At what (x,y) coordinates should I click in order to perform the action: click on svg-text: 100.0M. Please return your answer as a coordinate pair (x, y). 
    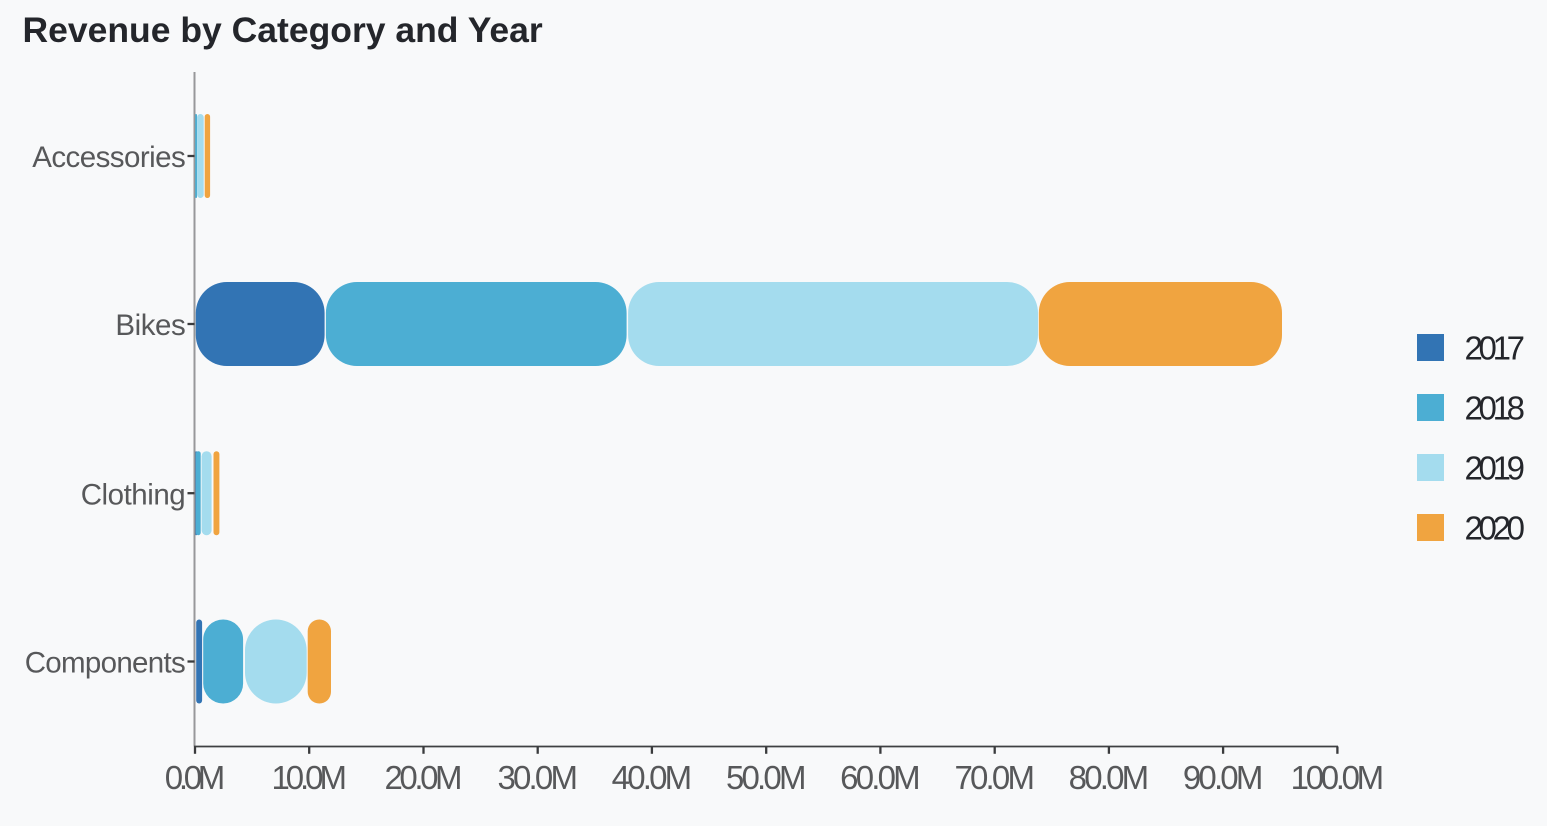
    Looking at the image, I should click on (1338, 777).